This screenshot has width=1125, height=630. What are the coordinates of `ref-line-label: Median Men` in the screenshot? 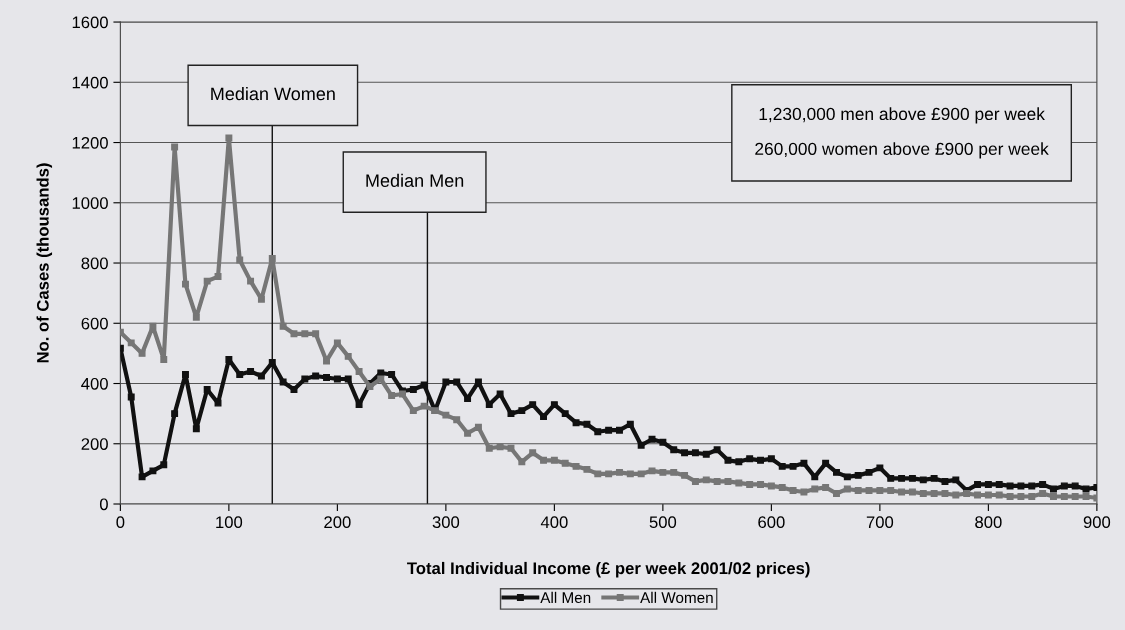 It's located at (415, 180).